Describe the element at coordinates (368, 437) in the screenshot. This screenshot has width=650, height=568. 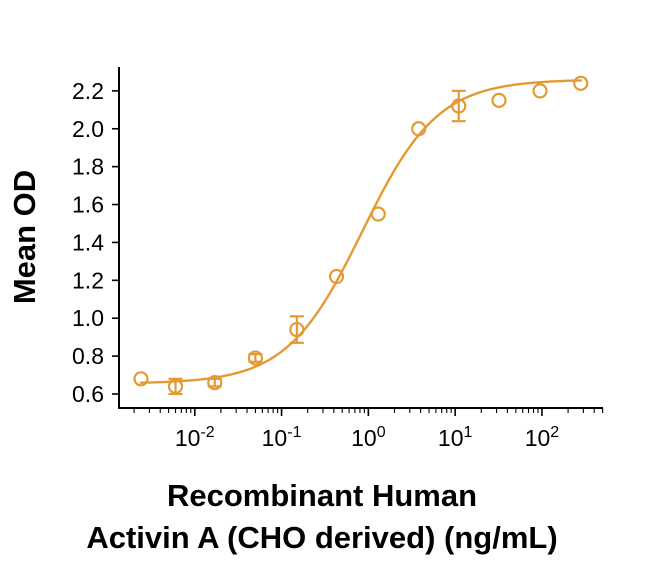
I see `x-tick-label: 10⁰` at that location.